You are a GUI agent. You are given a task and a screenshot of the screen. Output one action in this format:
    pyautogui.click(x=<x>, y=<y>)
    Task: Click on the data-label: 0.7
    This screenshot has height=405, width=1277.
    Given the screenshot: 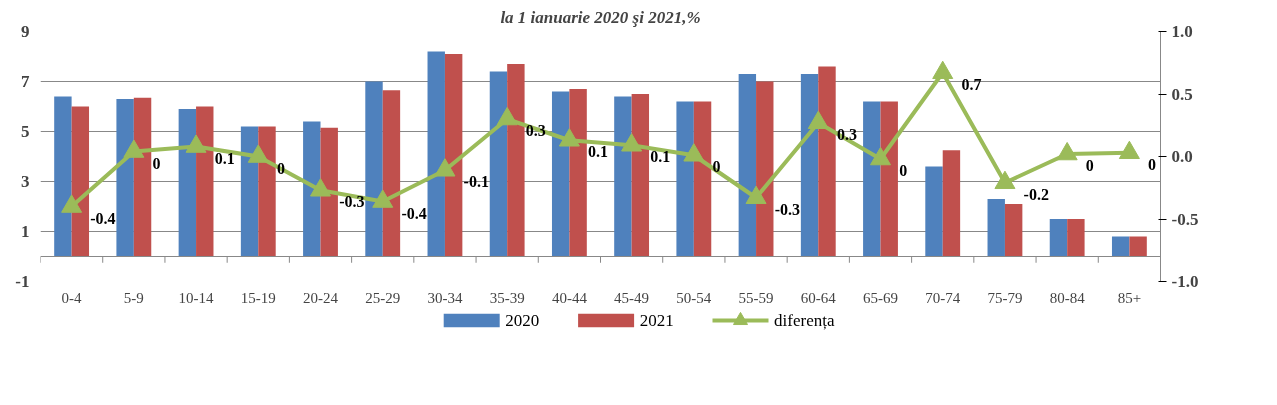 What is the action you would take?
    pyautogui.click(x=971, y=84)
    